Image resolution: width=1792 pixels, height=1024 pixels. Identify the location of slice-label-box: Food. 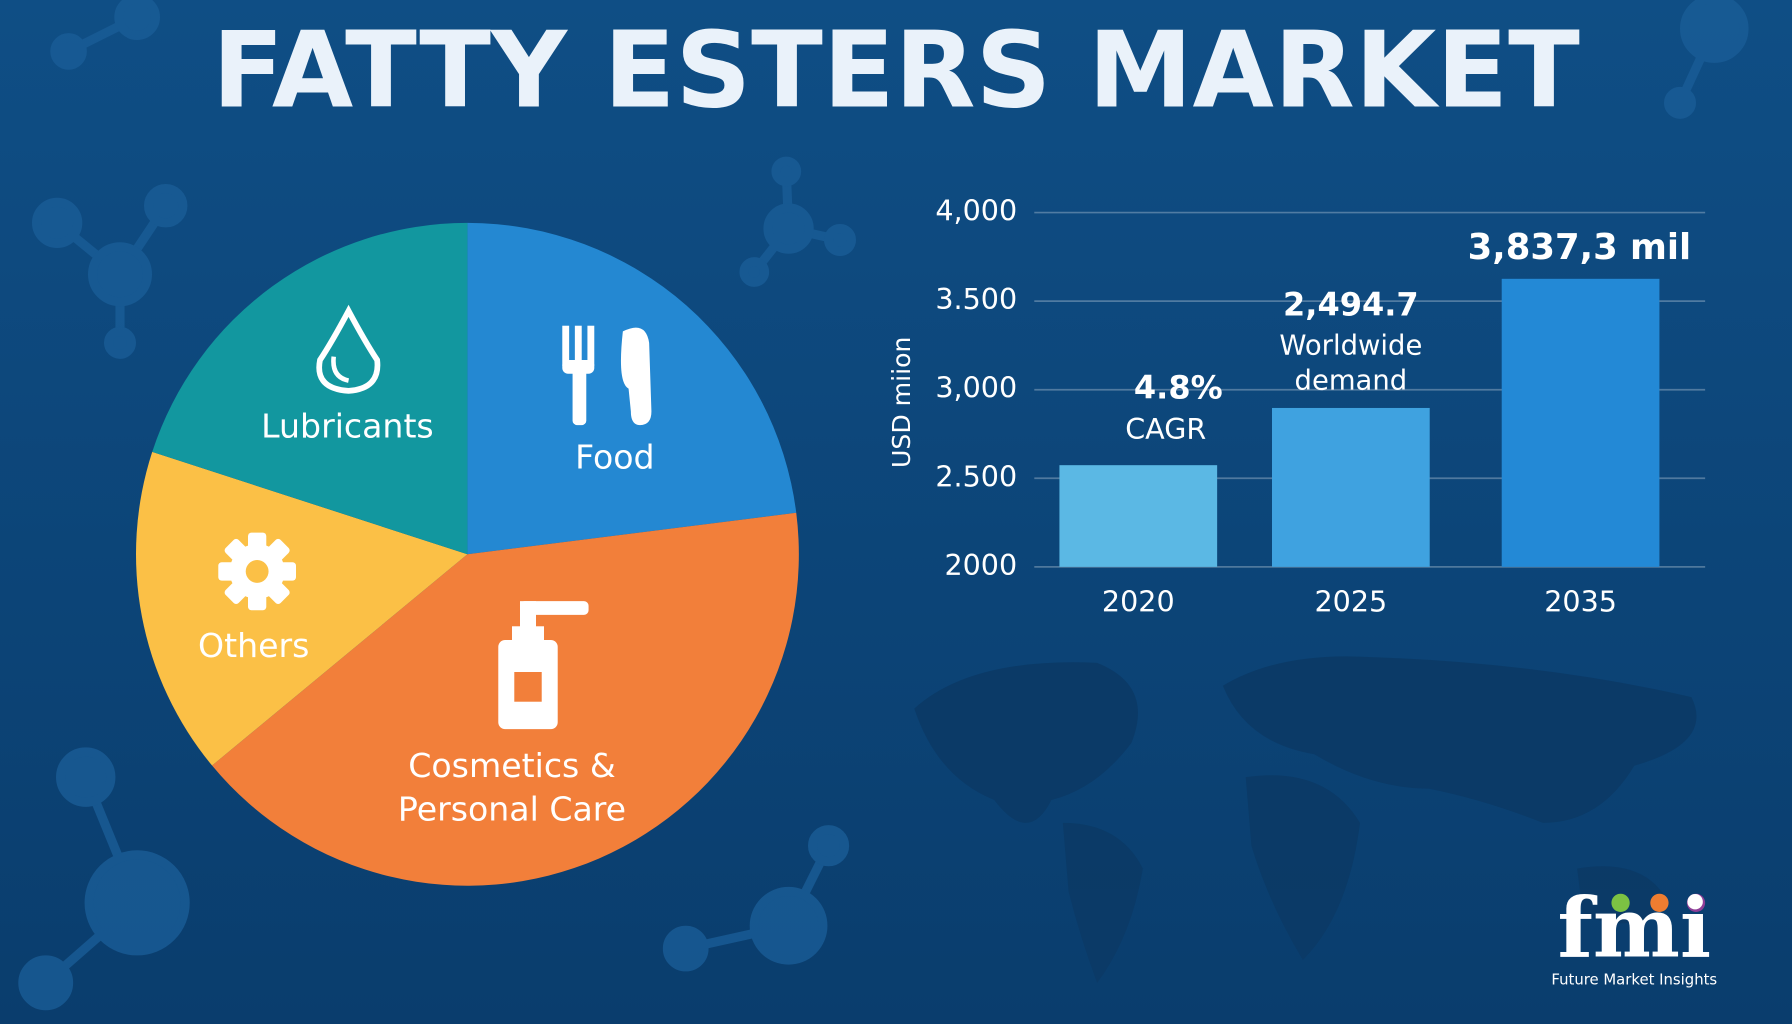
(615, 457).